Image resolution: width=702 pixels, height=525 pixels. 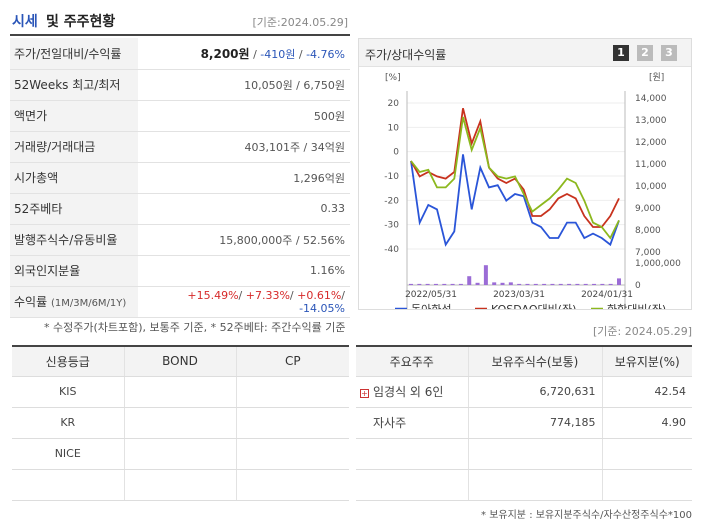 What do you see at coordinates (391, 226) in the screenshot?
I see `left-tick-label: -30` at bounding box center [391, 226].